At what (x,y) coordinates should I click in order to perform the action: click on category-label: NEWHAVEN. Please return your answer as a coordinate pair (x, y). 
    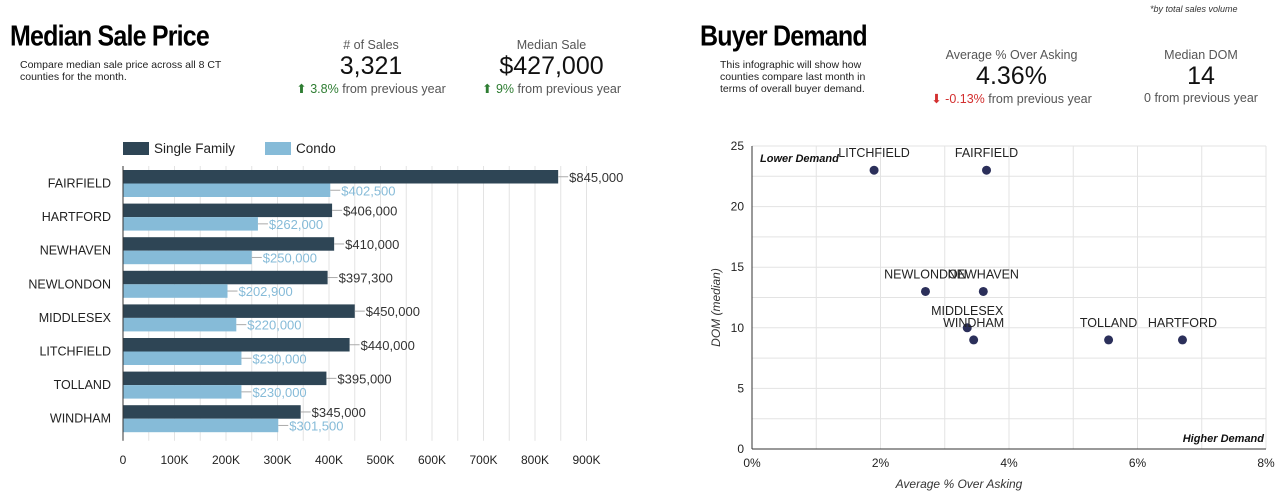
    Looking at the image, I should click on (75, 251).